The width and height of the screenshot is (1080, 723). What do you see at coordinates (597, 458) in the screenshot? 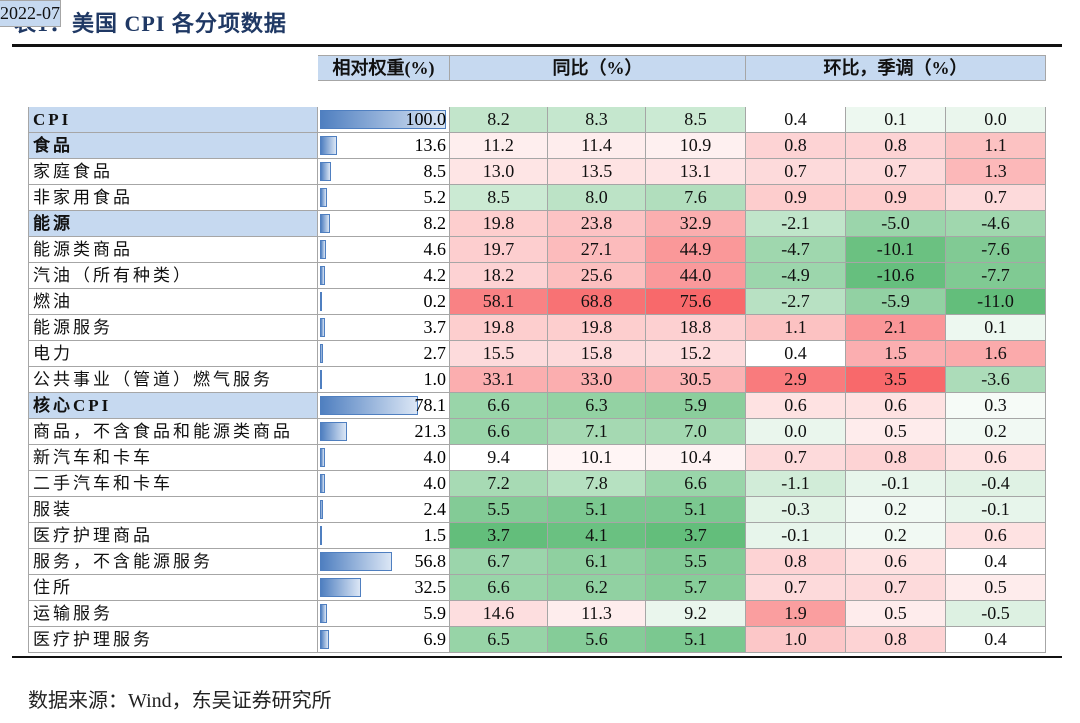
I see `yoy-cell: 10.1` at bounding box center [597, 458].